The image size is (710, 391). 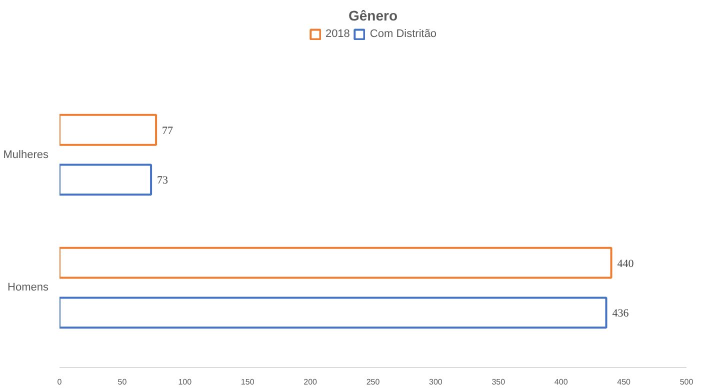 I want to click on x-tick-label: 450, so click(x=624, y=382).